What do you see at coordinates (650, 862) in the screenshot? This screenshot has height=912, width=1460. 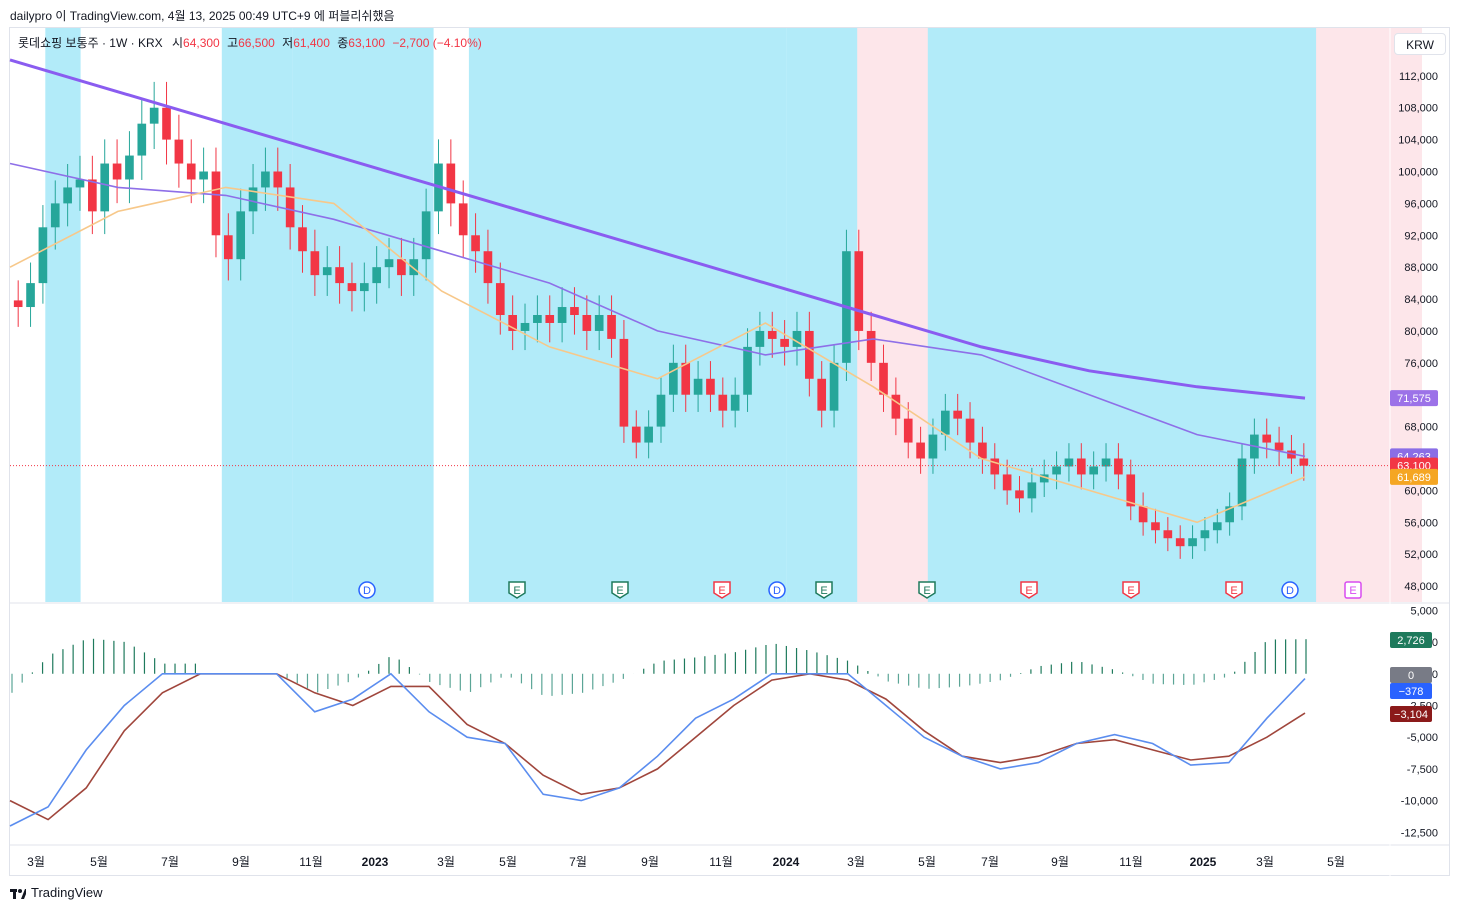 I see `time-axis-label: 9월` at bounding box center [650, 862].